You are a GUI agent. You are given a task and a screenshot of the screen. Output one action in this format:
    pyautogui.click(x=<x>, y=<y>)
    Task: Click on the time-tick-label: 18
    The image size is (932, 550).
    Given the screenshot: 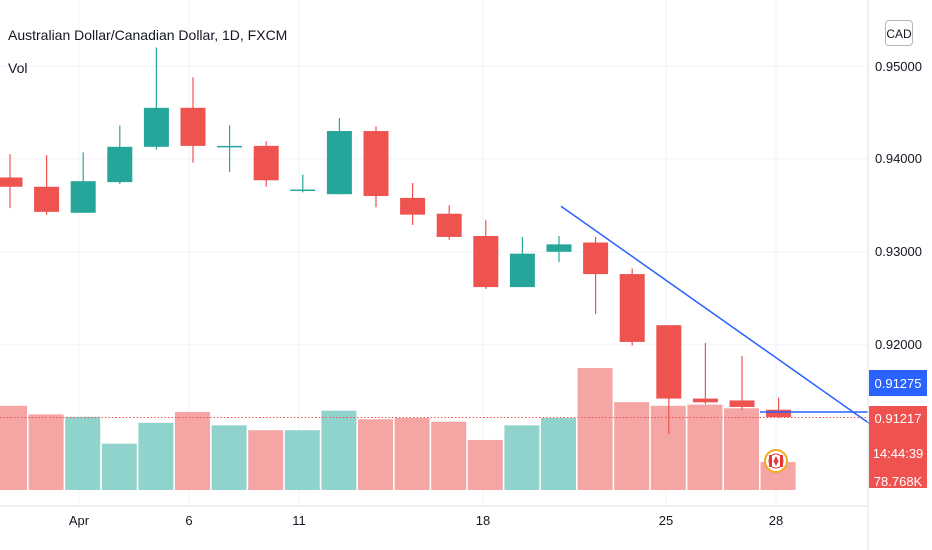 What is the action you would take?
    pyautogui.click(x=483, y=520)
    